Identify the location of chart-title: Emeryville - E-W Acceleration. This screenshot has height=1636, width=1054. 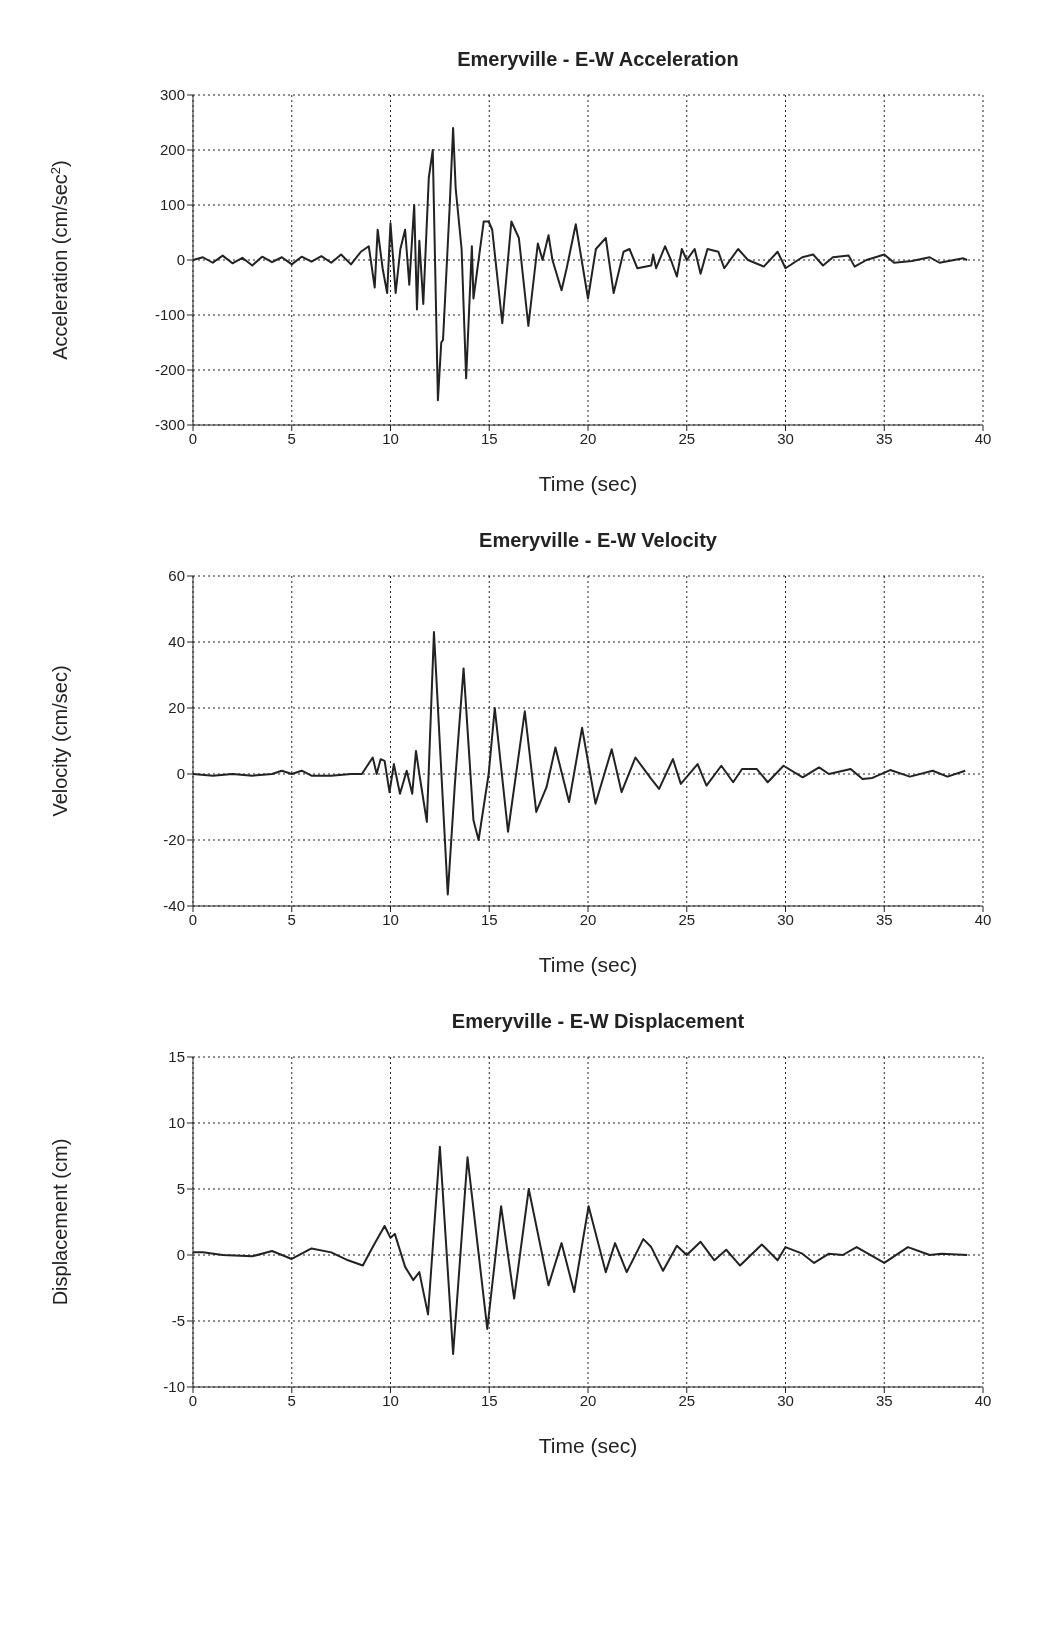
(598, 59).